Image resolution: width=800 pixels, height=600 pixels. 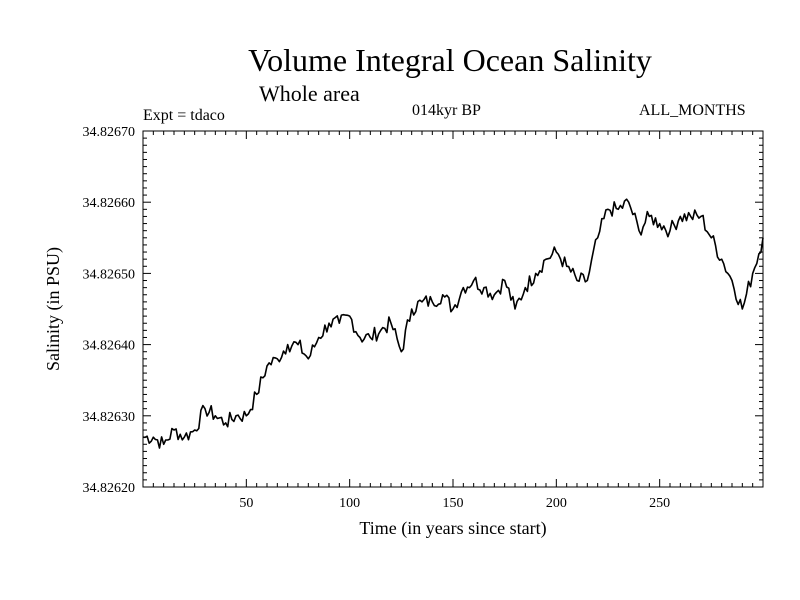 What do you see at coordinates (446, 110) in the screenshot?
I see `period-label: 014kyr BP` at bounding box center [446, 110].